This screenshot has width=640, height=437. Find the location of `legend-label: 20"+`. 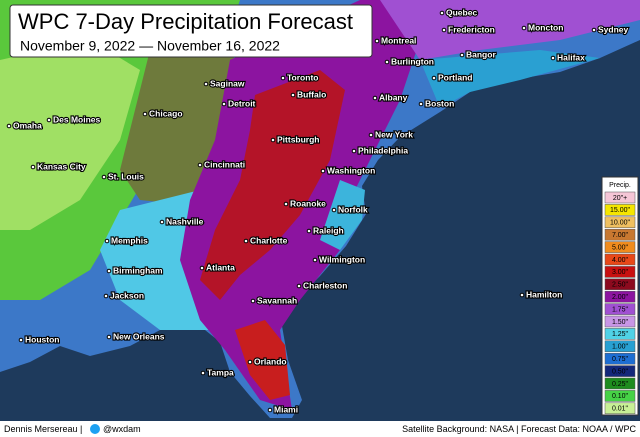

legend-label: 20"+ is located at coordinates (620, 198).